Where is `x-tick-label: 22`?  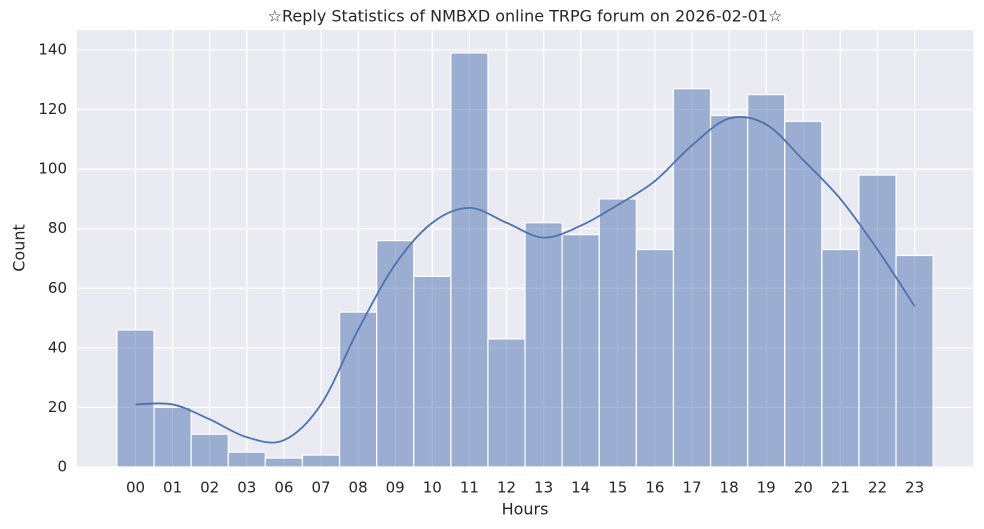 x-tick-label: 22 is located at coordinates (877, 488).